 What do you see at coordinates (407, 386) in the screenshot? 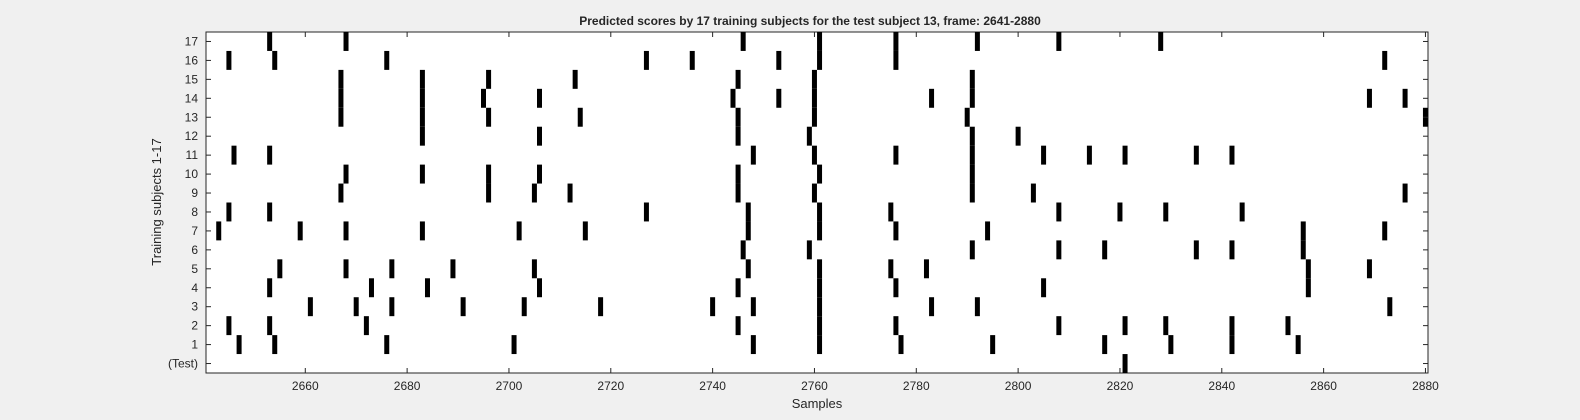
I see `x-tick-label: 2680` at bounding box center [407, 386].